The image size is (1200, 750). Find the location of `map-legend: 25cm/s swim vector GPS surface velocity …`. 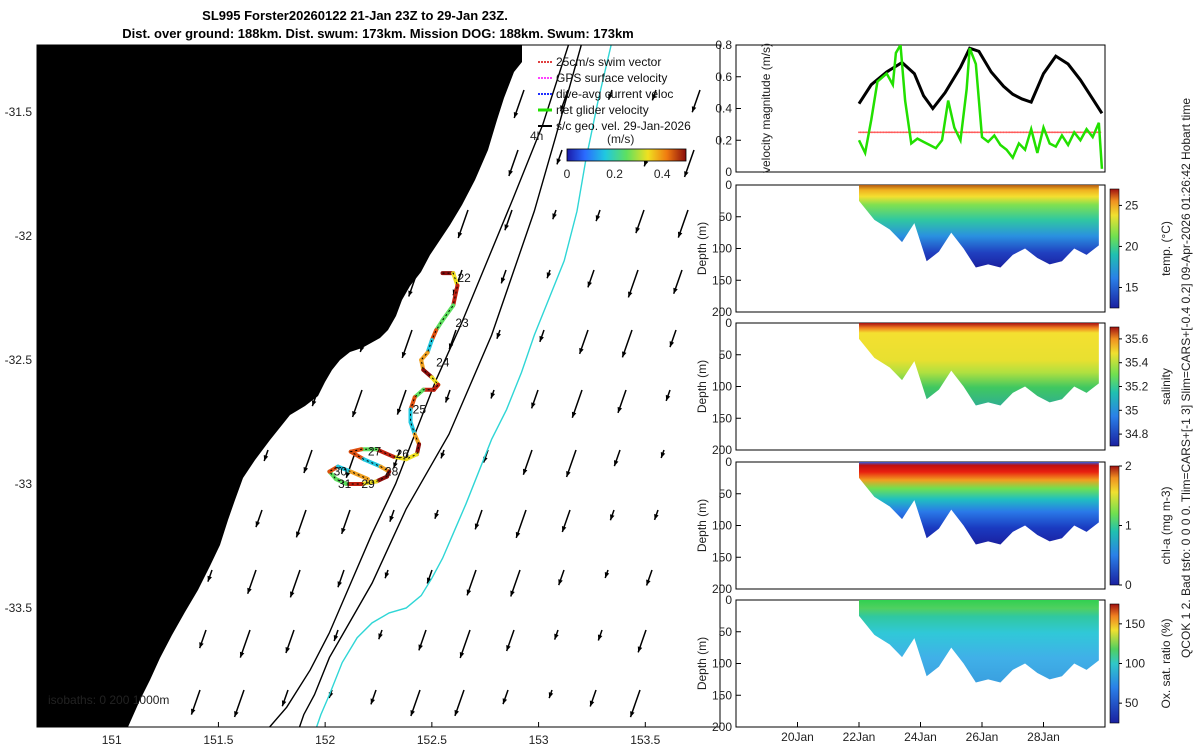

map-legend: 25cm/s swim vector GPS surface velocity … is located at coordinates (614, 94).